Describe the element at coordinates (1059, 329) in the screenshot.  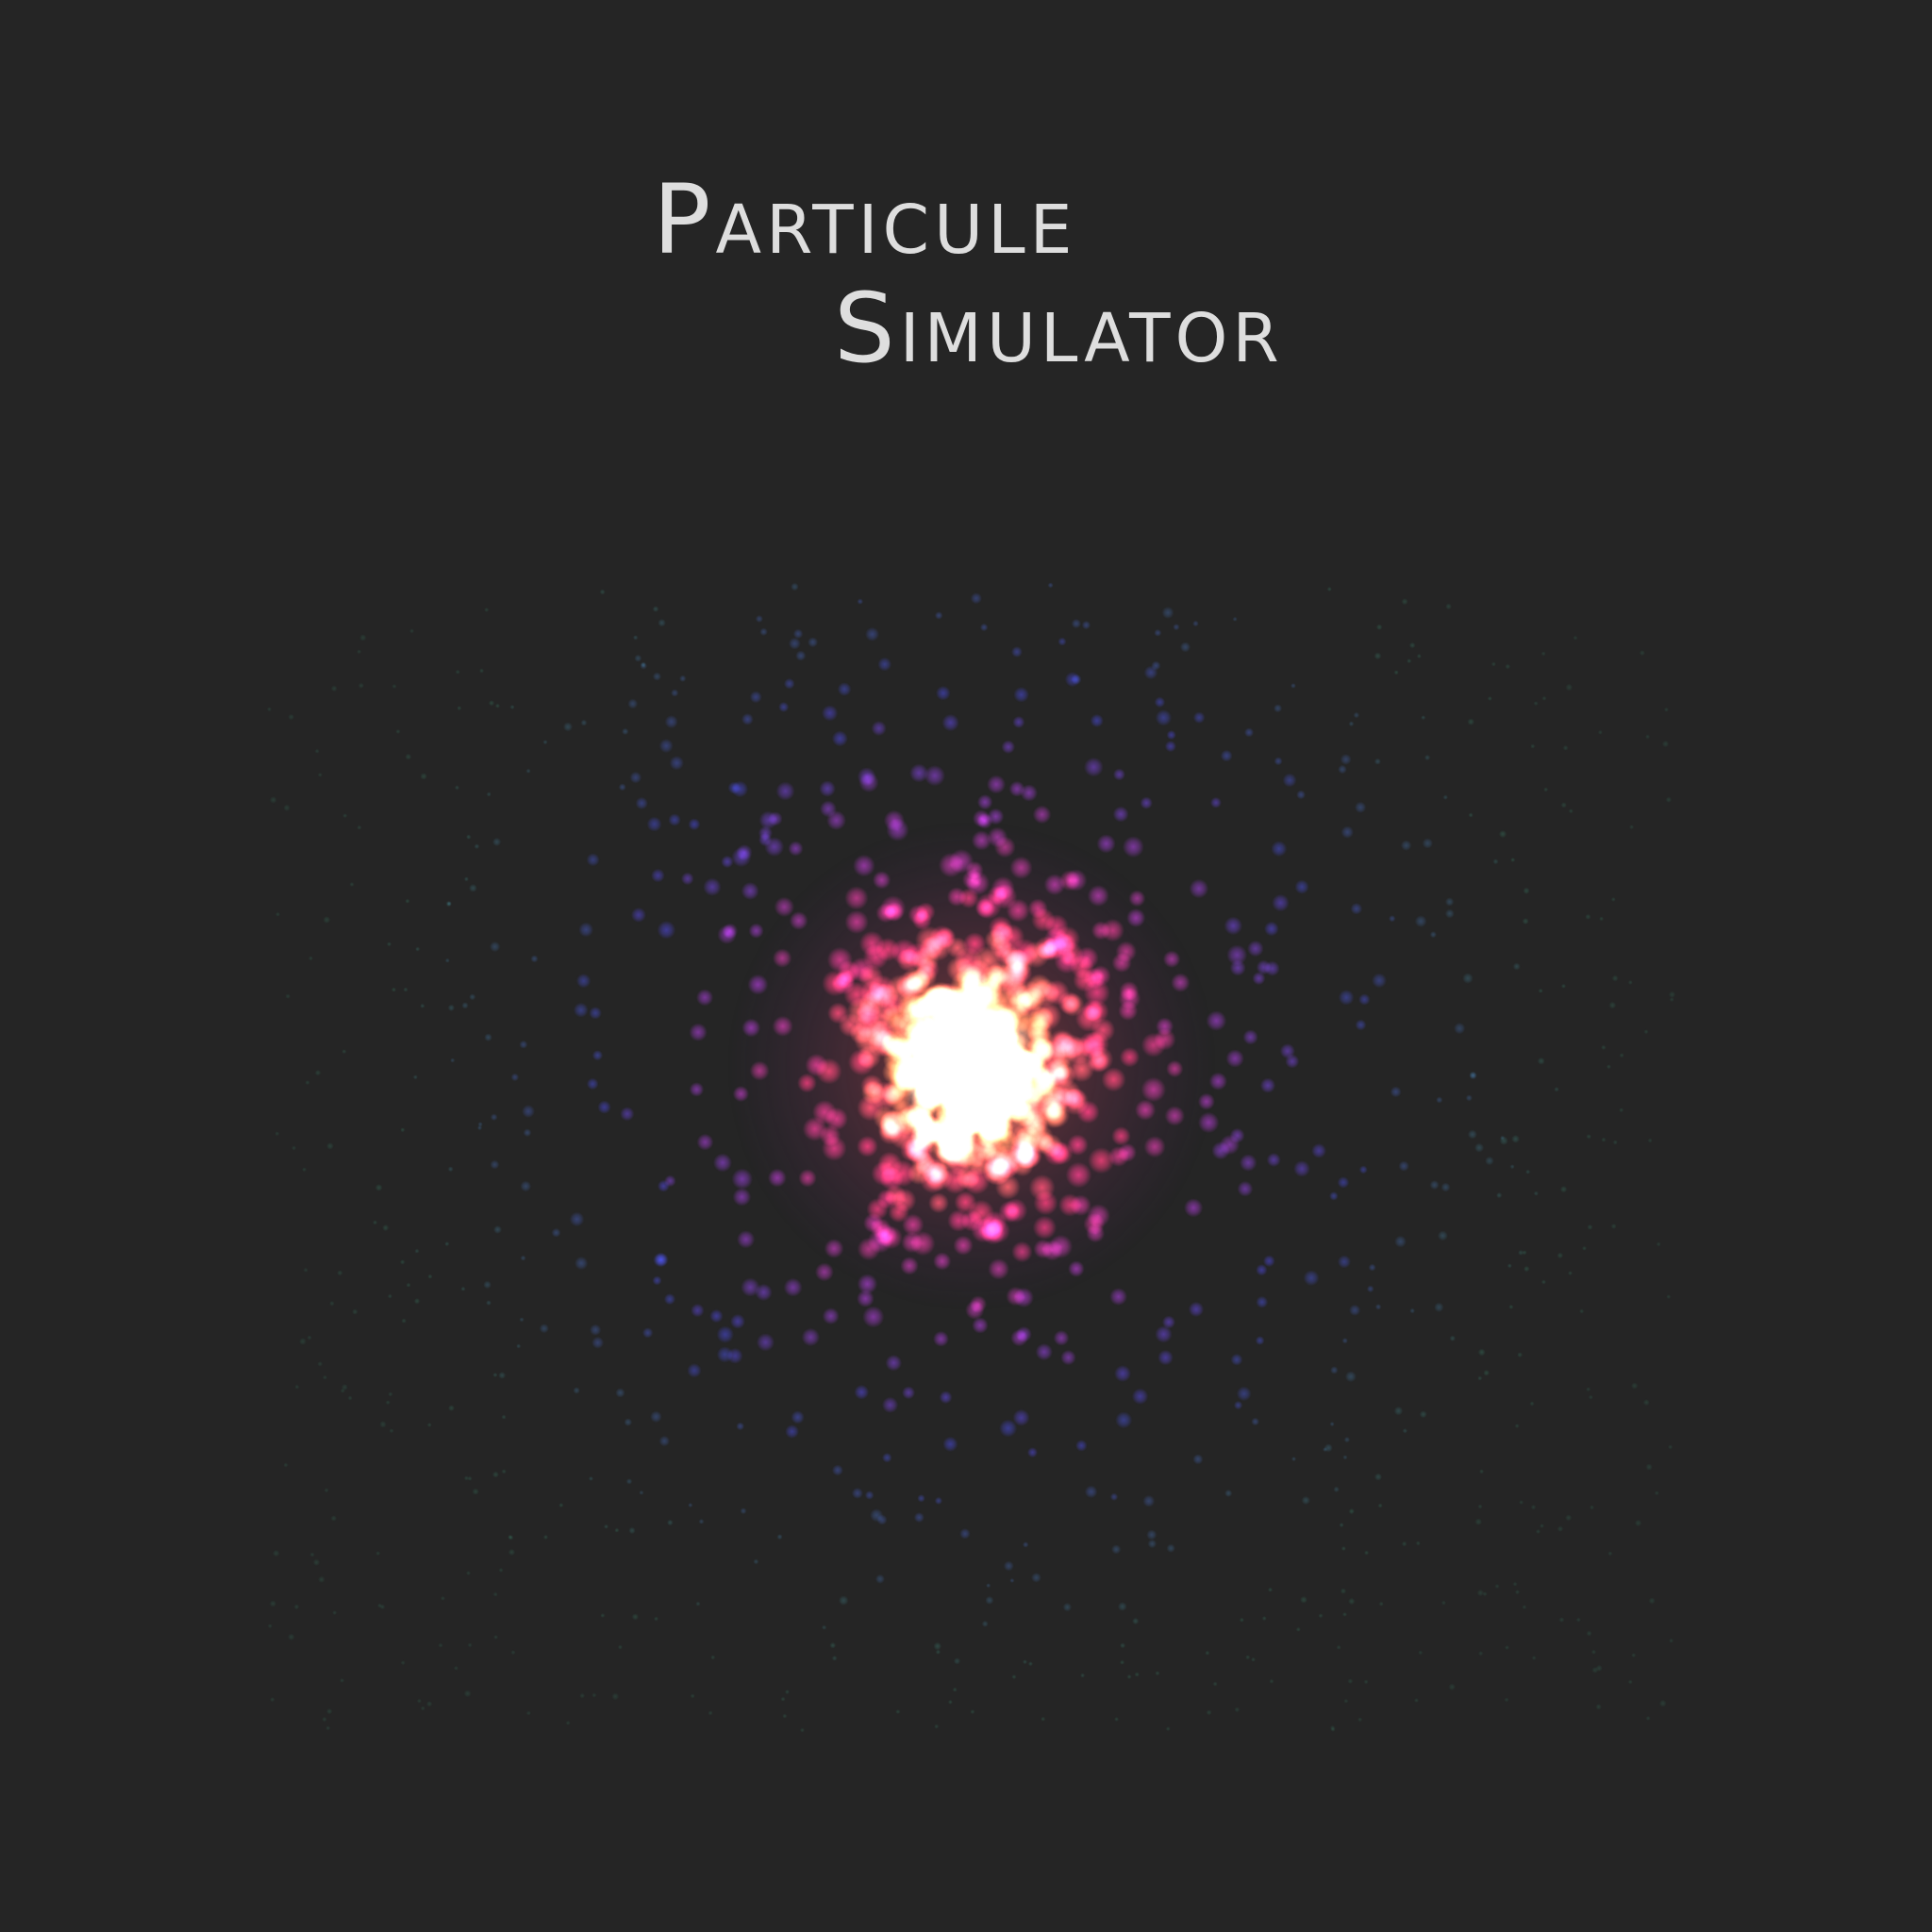
I see `app-title-line-2: Simulator` at that location.